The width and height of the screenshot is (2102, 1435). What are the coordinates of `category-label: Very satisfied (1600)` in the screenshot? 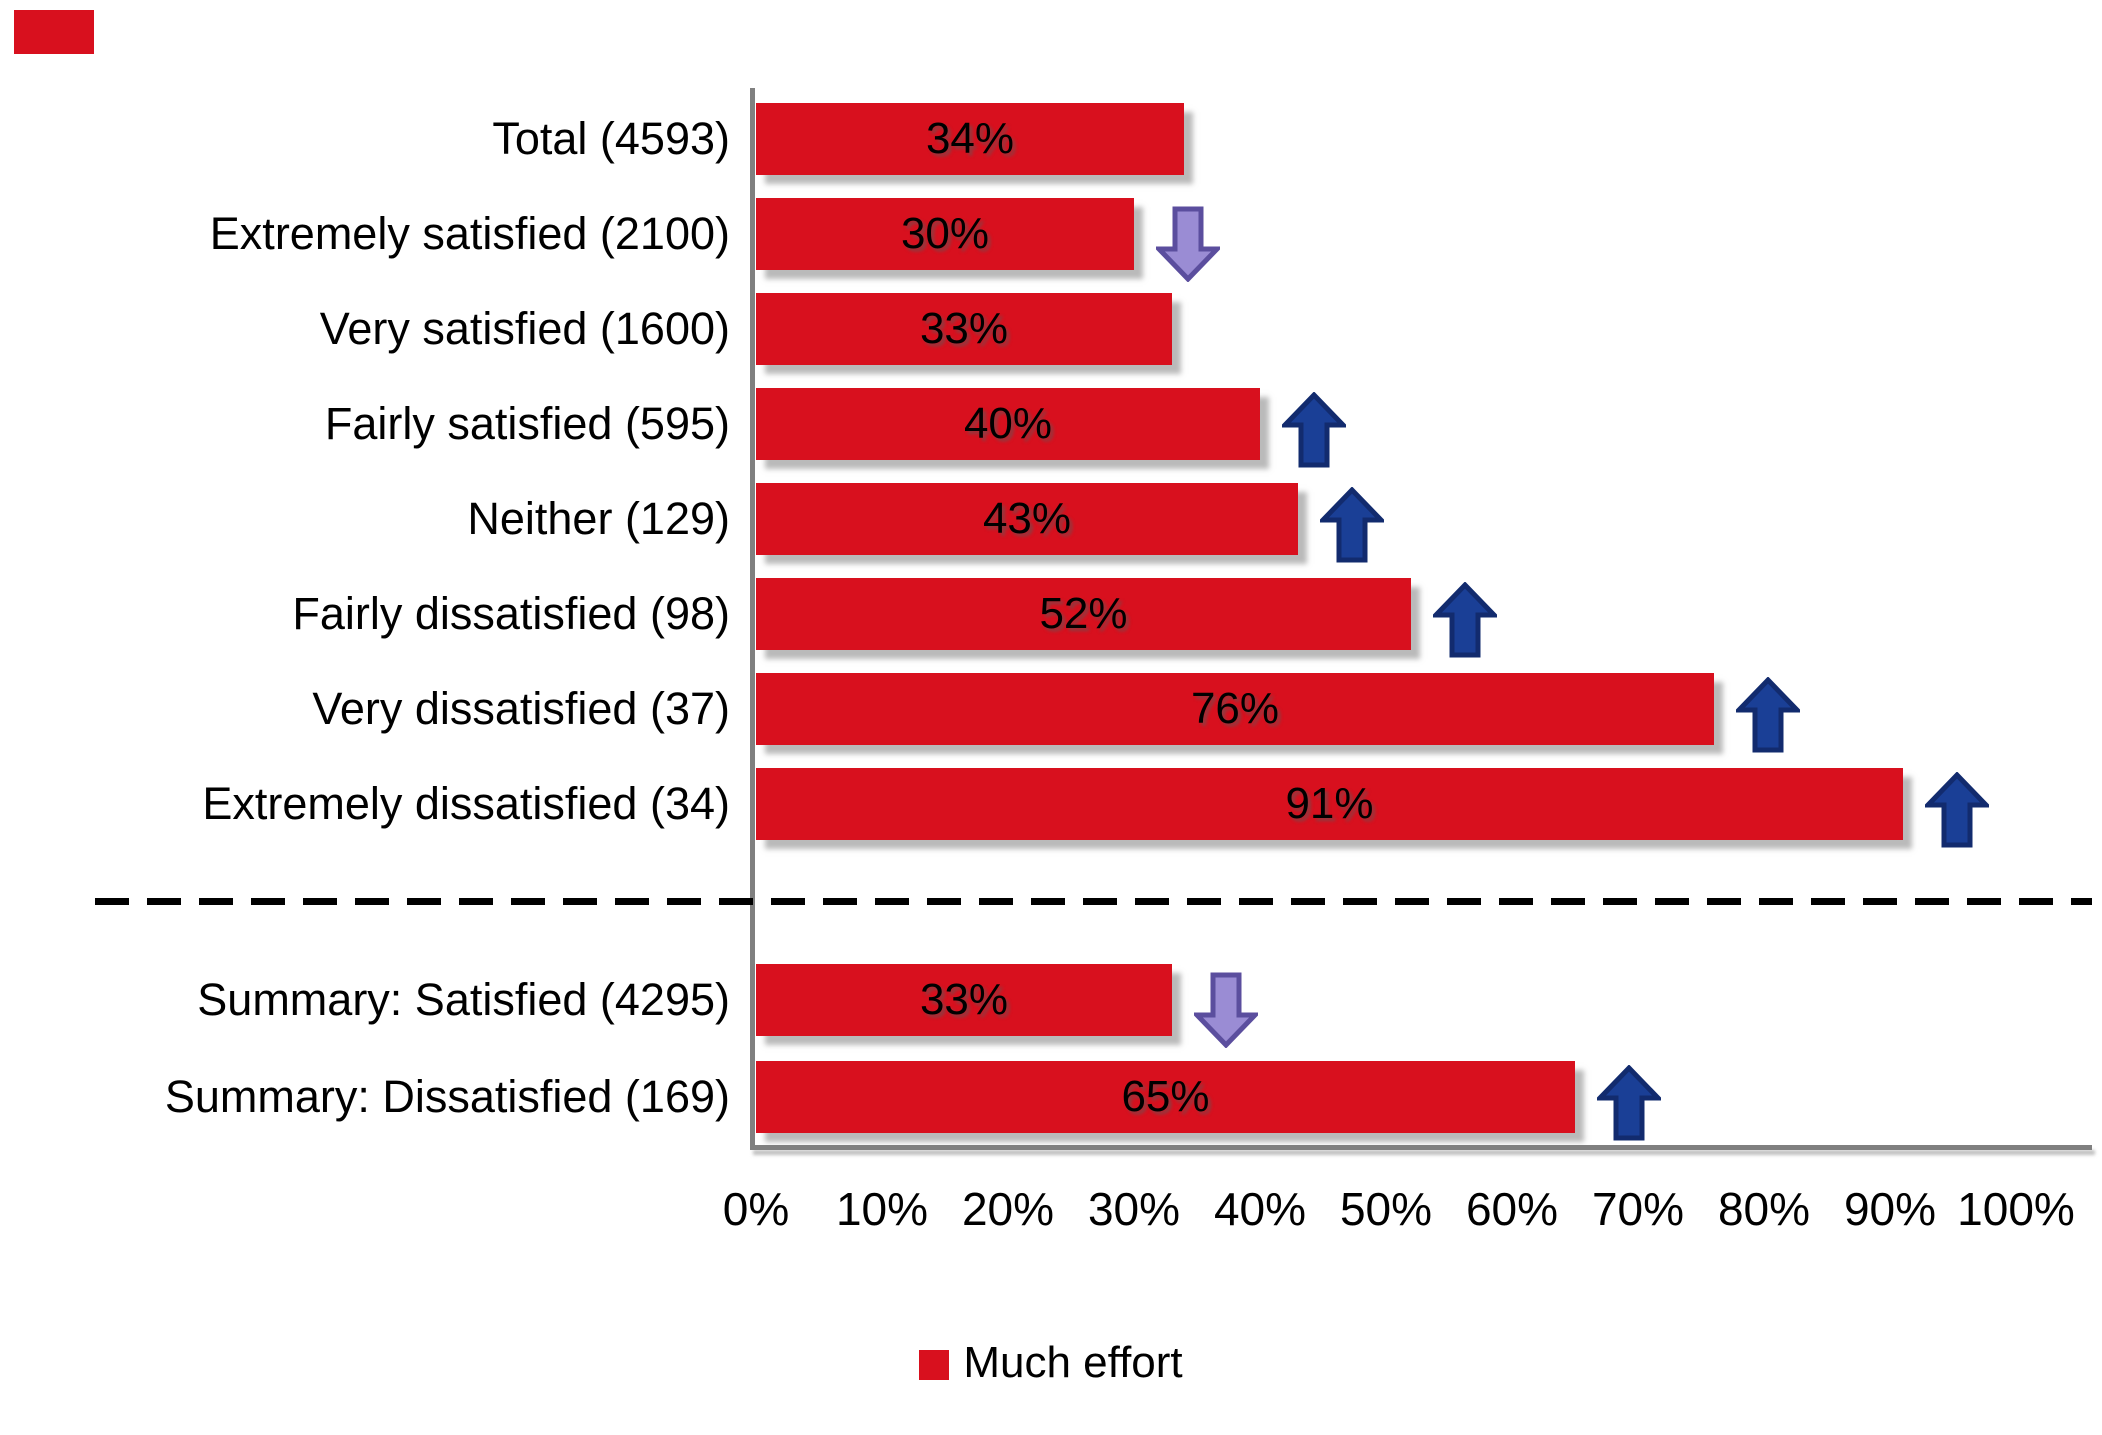 It's located at (524, 328).